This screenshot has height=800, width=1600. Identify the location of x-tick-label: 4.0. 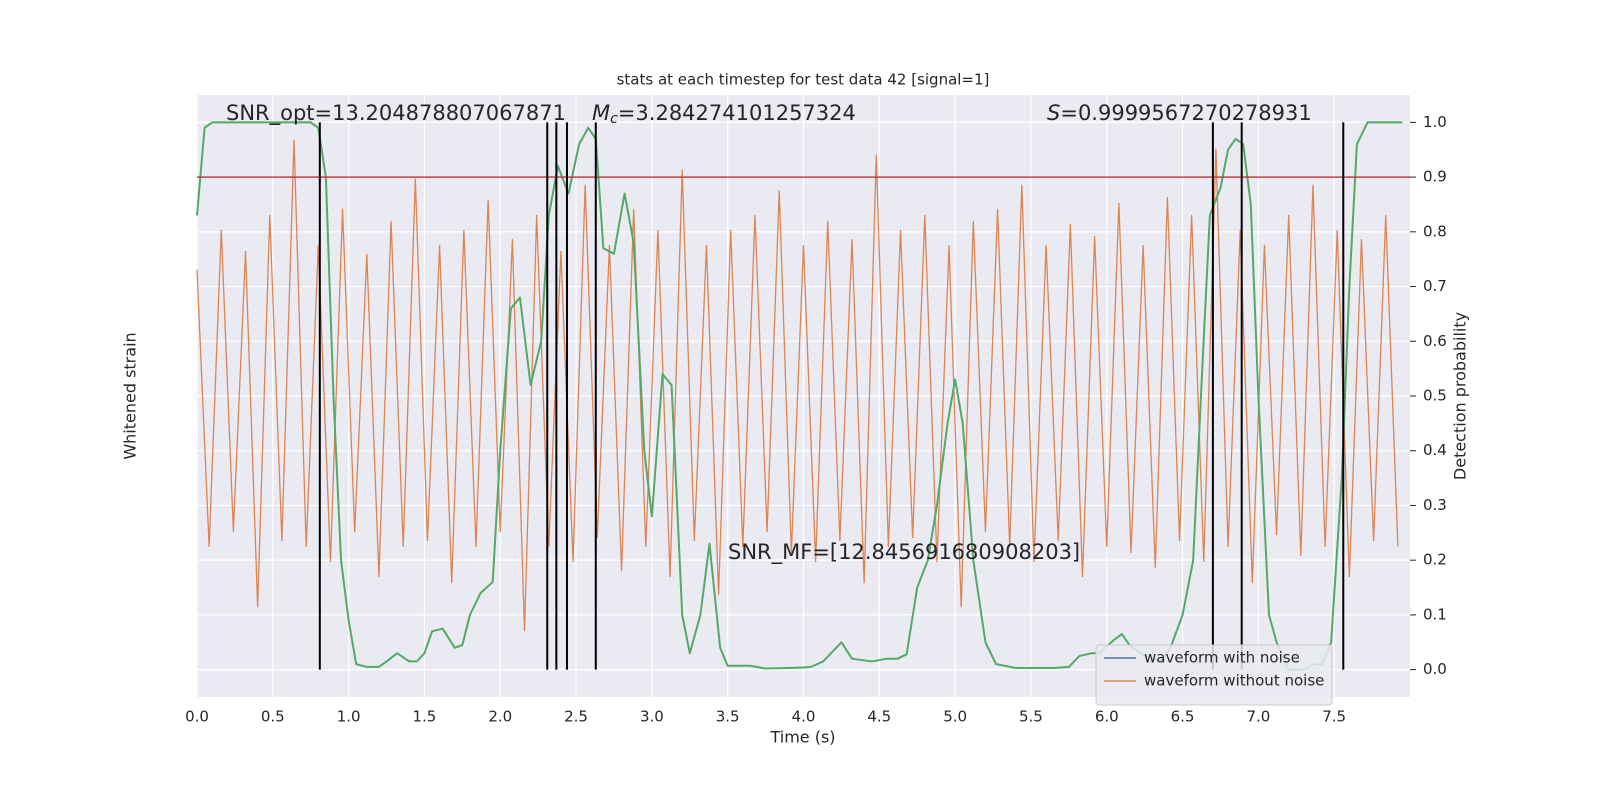
(804, 717).